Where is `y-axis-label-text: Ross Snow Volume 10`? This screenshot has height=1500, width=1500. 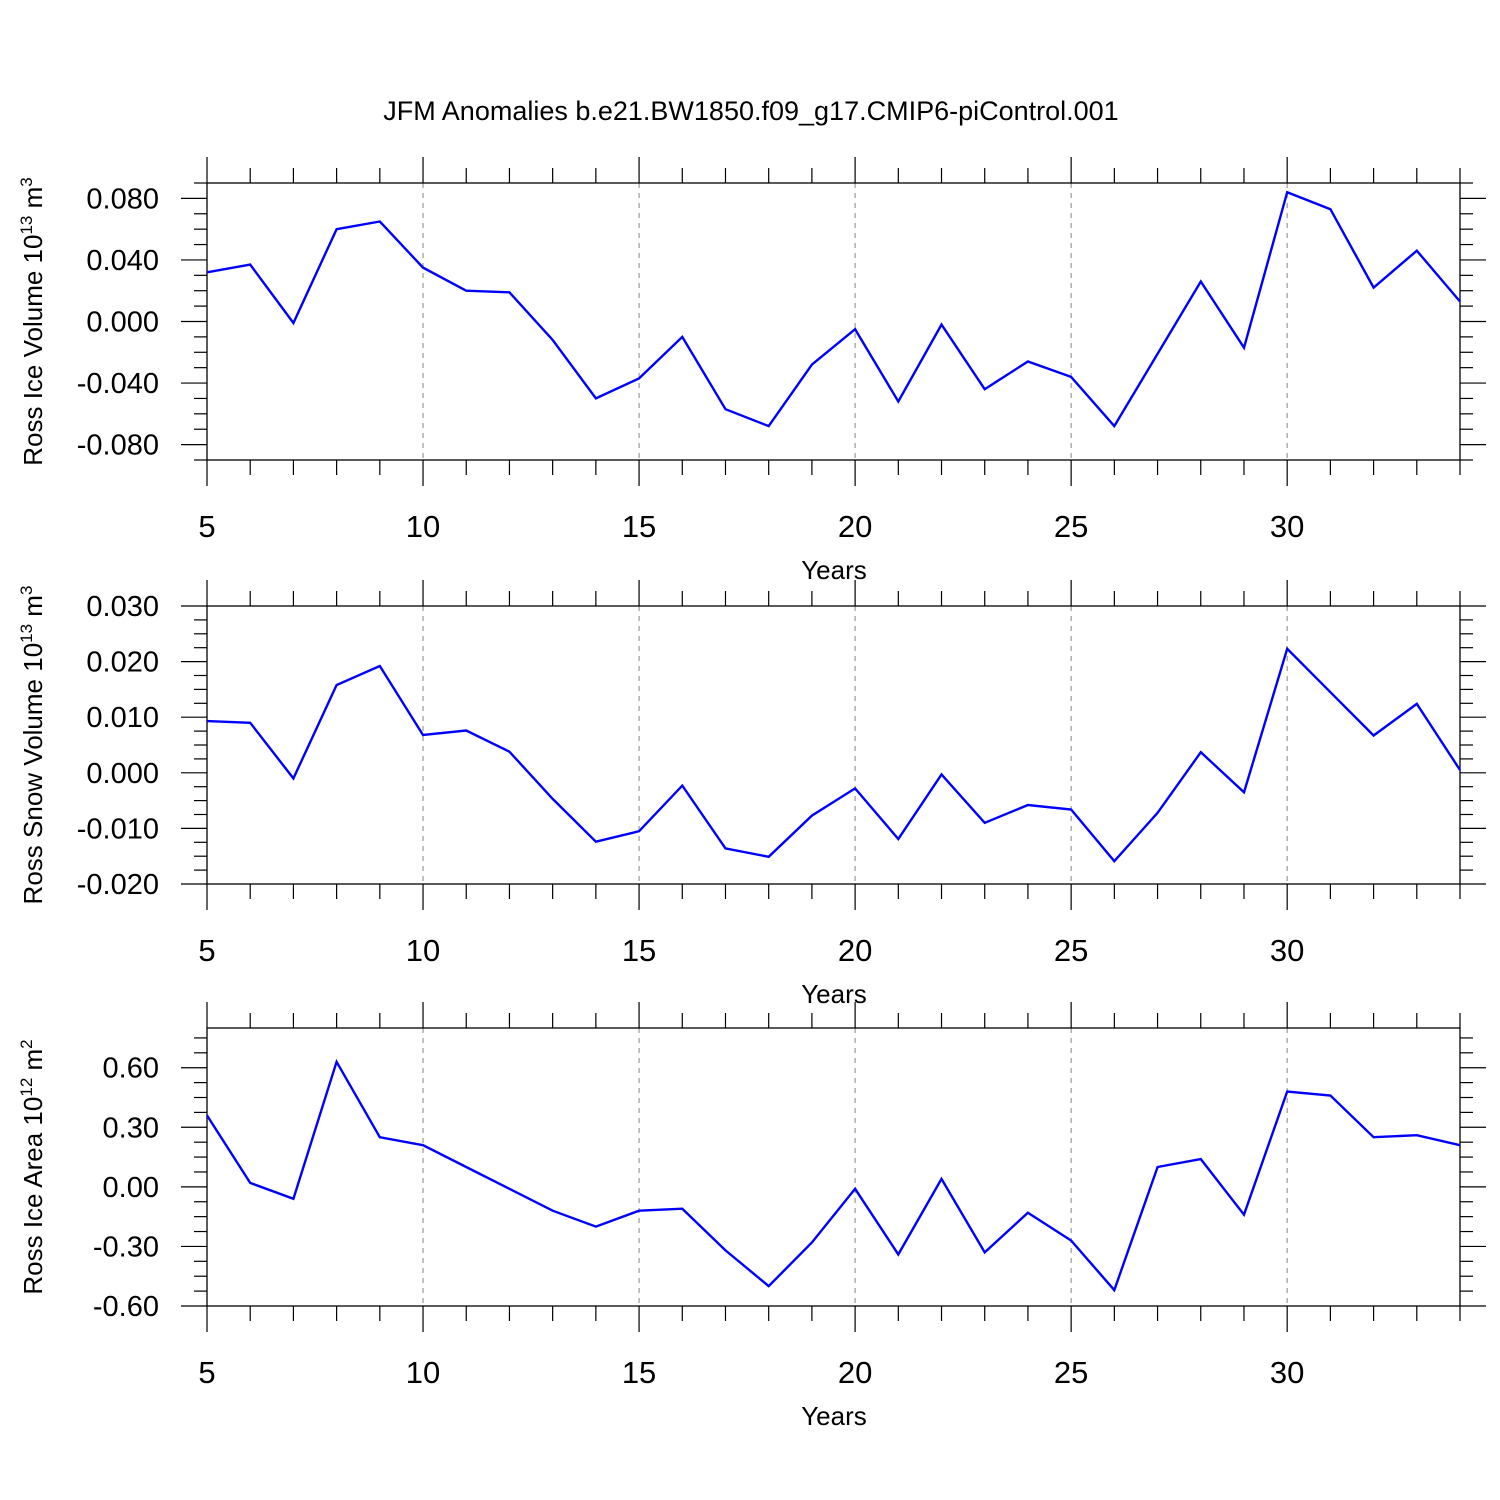 y-axis-label-text: Ross Snow Volume 10 is located at coordinates (33, 774).